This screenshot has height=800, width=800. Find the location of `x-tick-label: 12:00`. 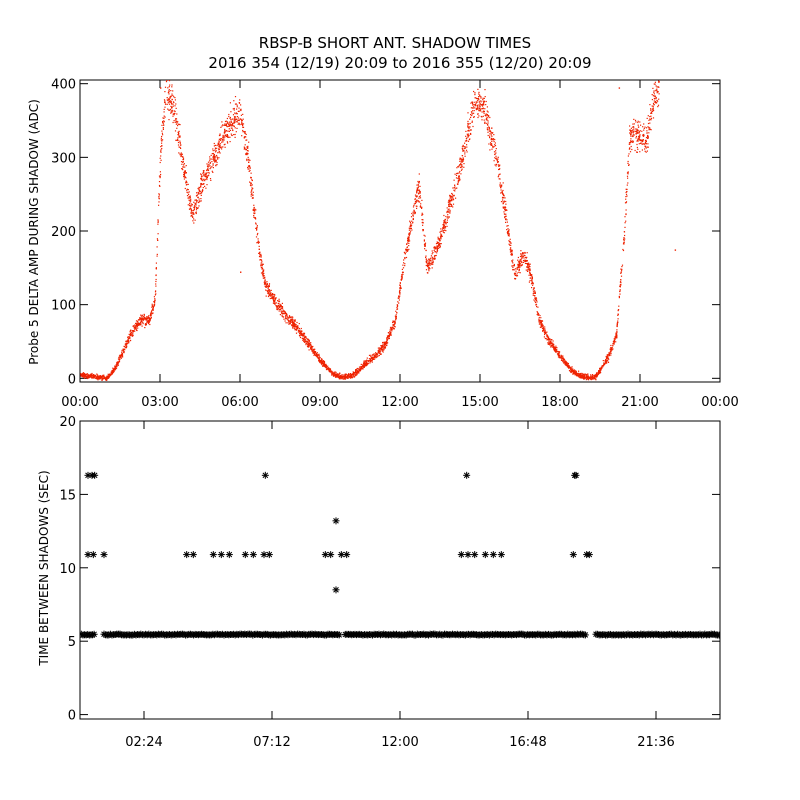

x-tick-label: 12:00 is located at coordinates (399, 402).